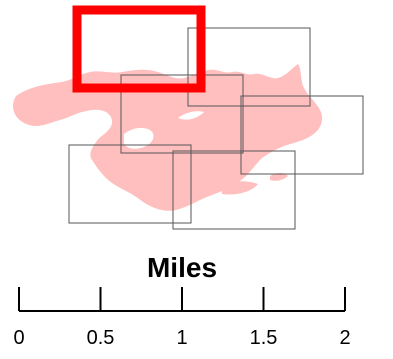 The width and height of the screenshot is (393, 359). What do you see at coordinates (182, 267) in the screenshot?
I see `scale-bar-title: Miles` at bounding box center [182, 267].